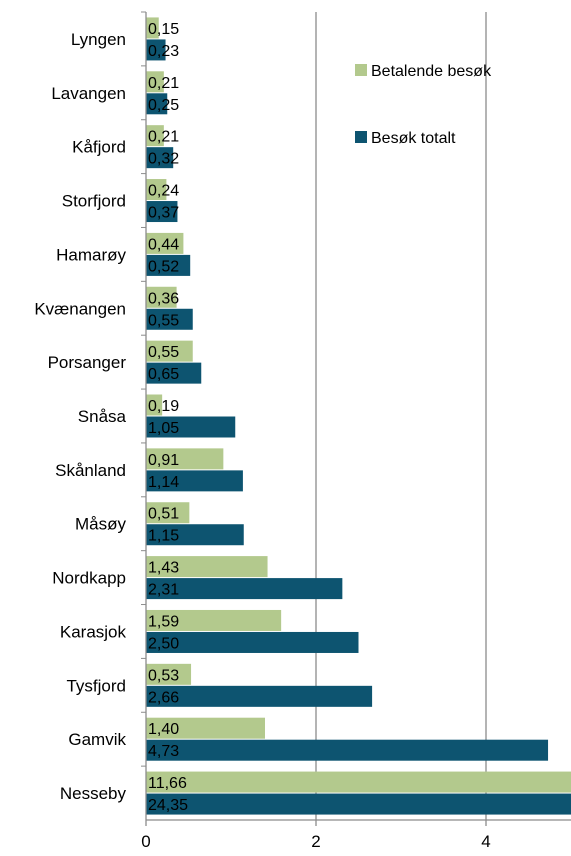  What do you see at coordinates (361, 70) in the screenshot?
I see `legend-swatch-betalende` at bounding box center [361, 70].